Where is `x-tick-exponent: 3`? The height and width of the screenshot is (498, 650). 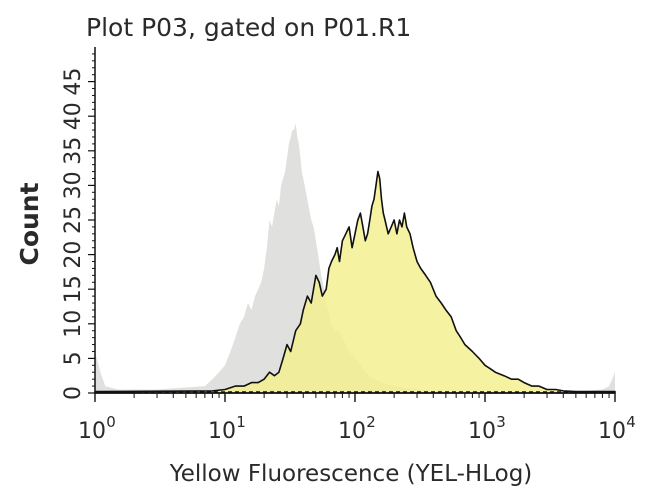
x-tick-exponent: 3 is located at coordinates (501, 422).